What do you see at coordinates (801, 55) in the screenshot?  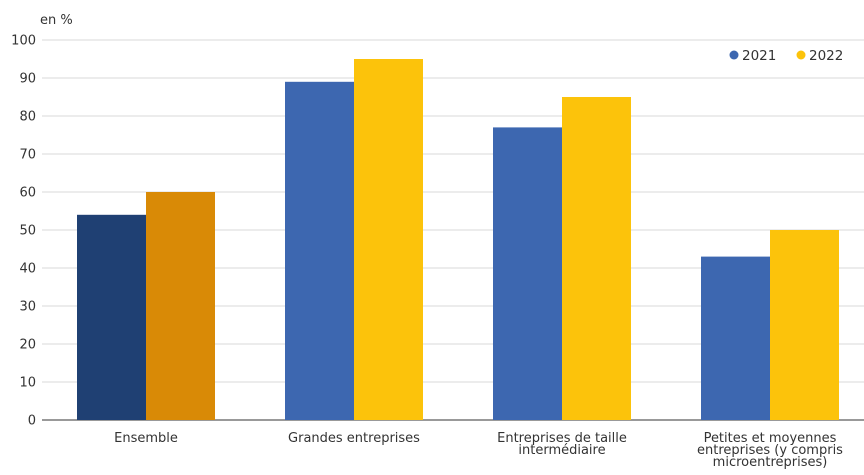 I see `legend-marker-2022` at bounding box center [801, 55].